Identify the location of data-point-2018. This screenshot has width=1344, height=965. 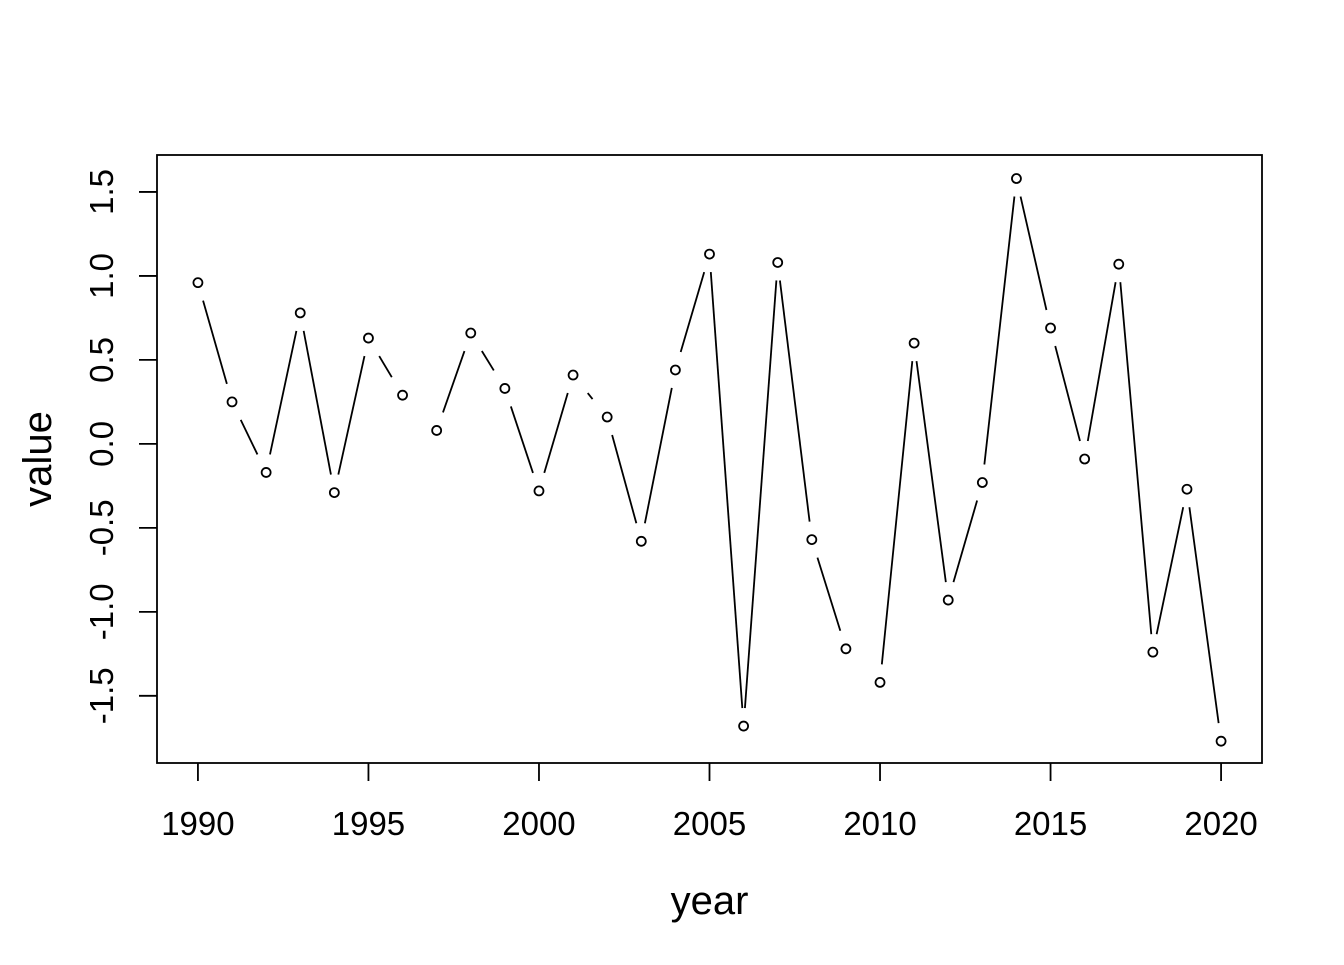
(1153, 652).